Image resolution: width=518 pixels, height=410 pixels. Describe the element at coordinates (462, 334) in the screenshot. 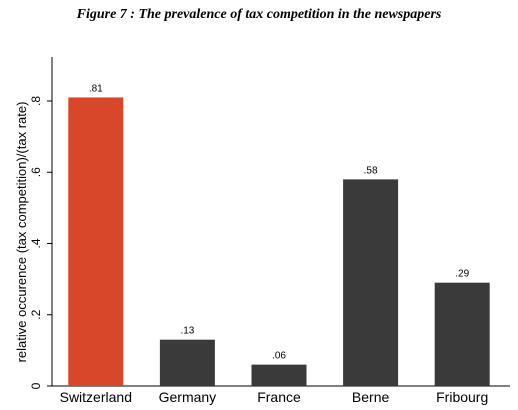

I see `bar-fribourg` at that location.